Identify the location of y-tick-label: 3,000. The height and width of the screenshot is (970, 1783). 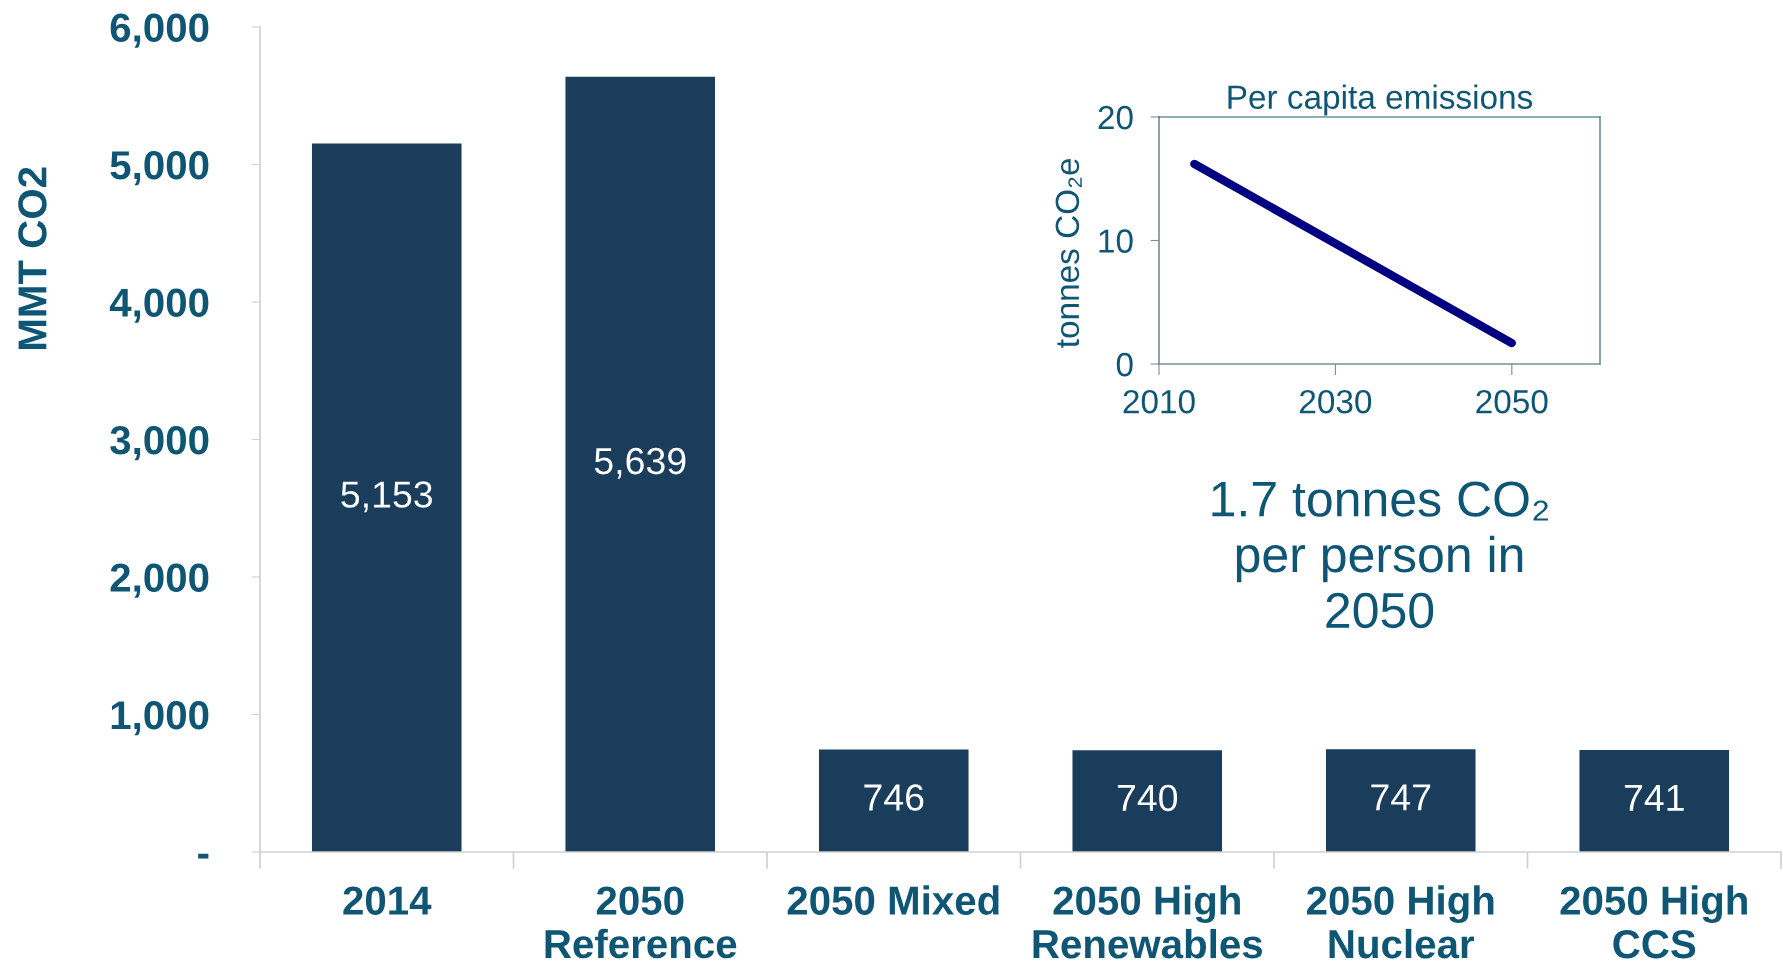
(159, 443).